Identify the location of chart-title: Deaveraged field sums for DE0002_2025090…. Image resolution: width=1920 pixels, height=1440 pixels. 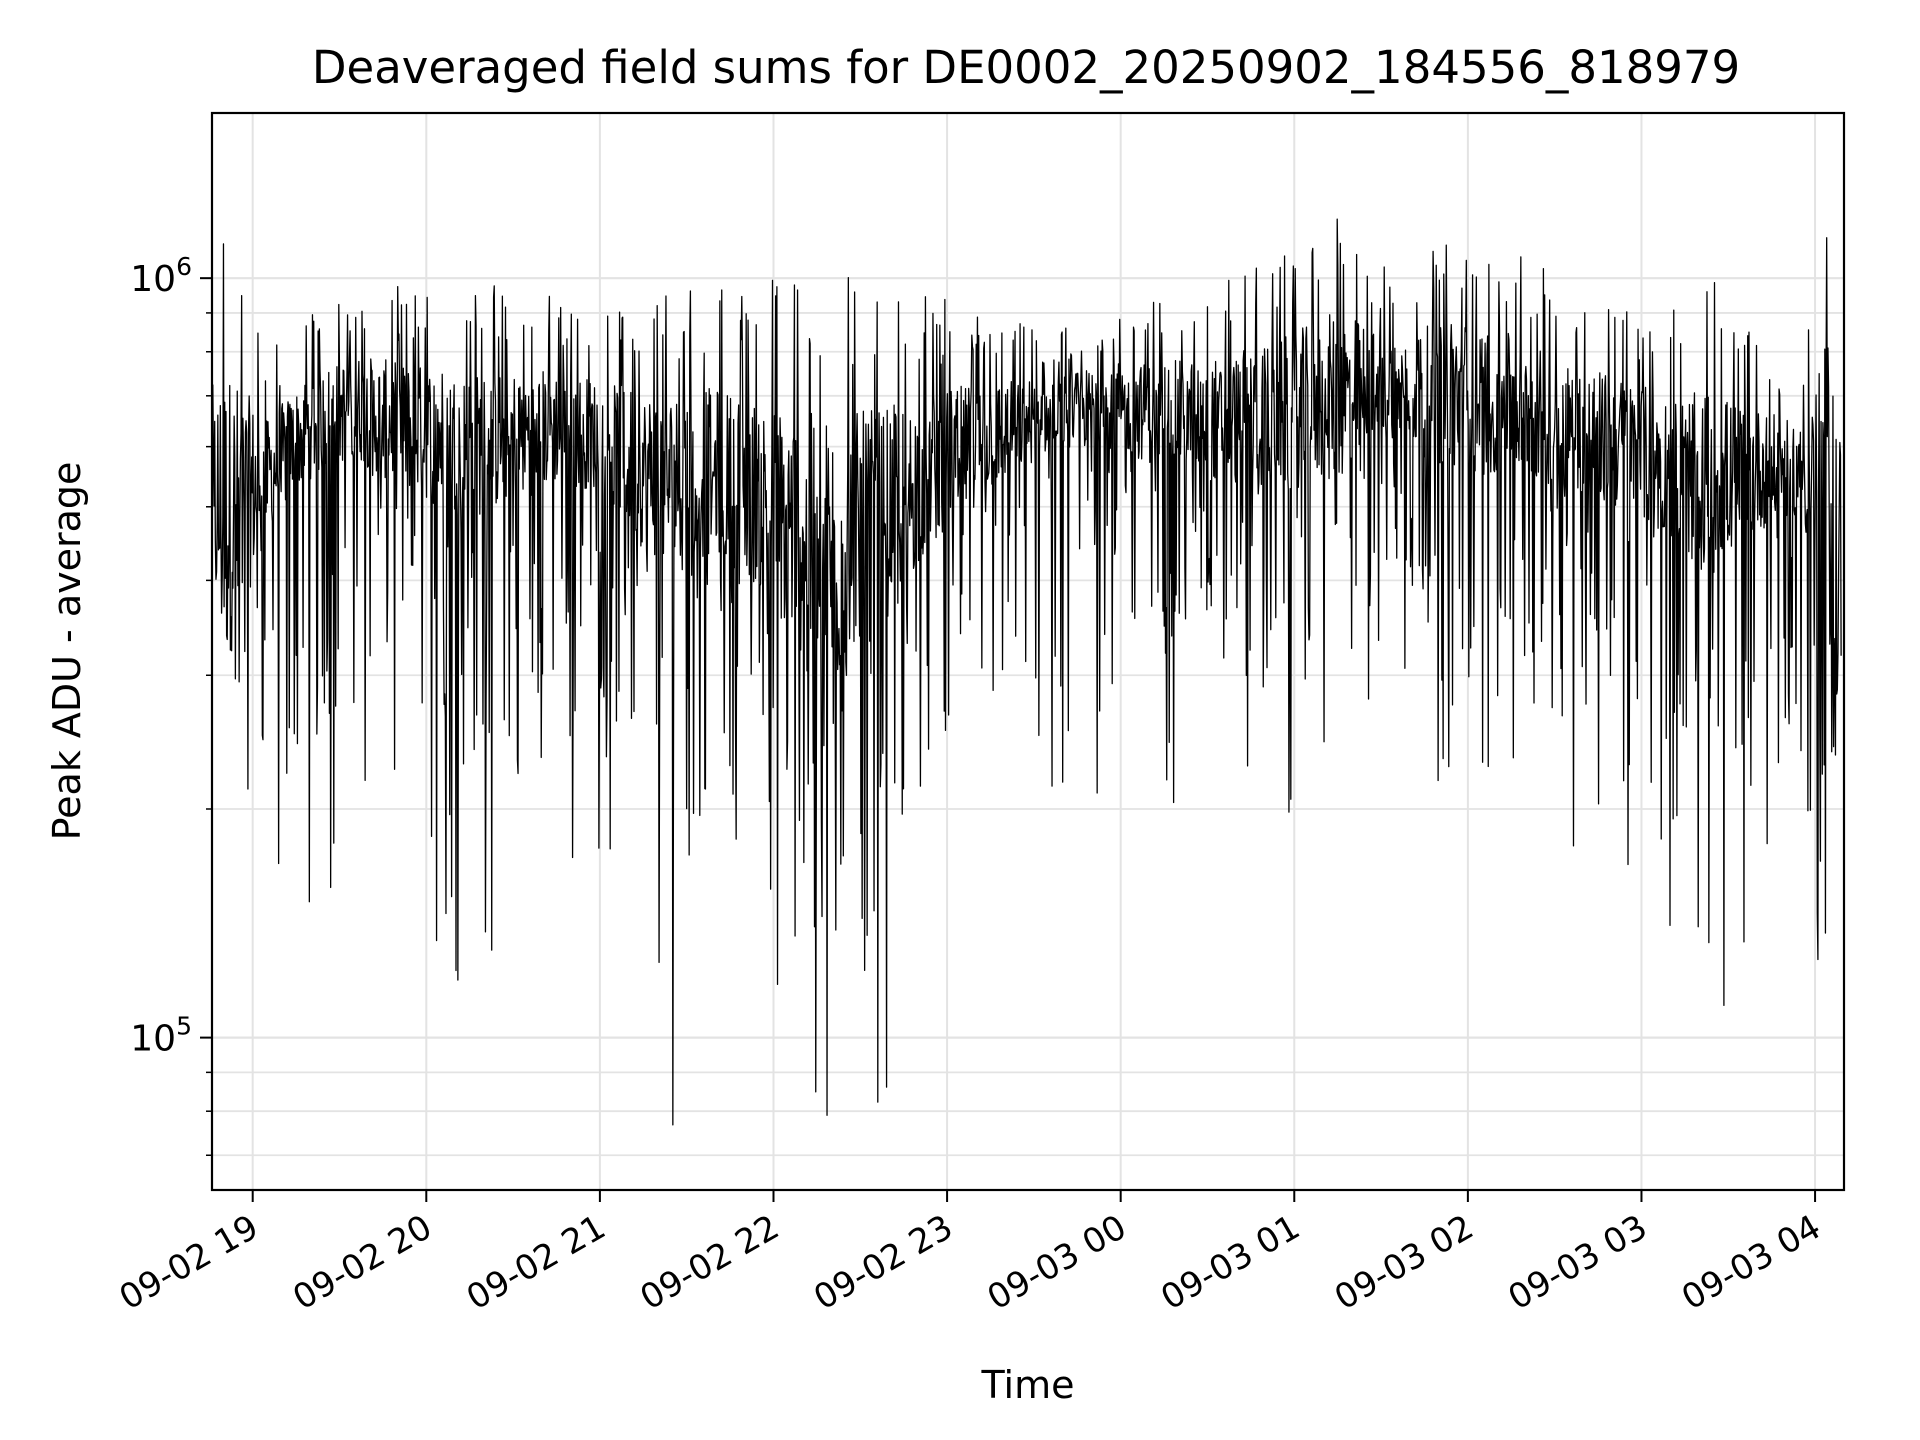
(1026, 67).